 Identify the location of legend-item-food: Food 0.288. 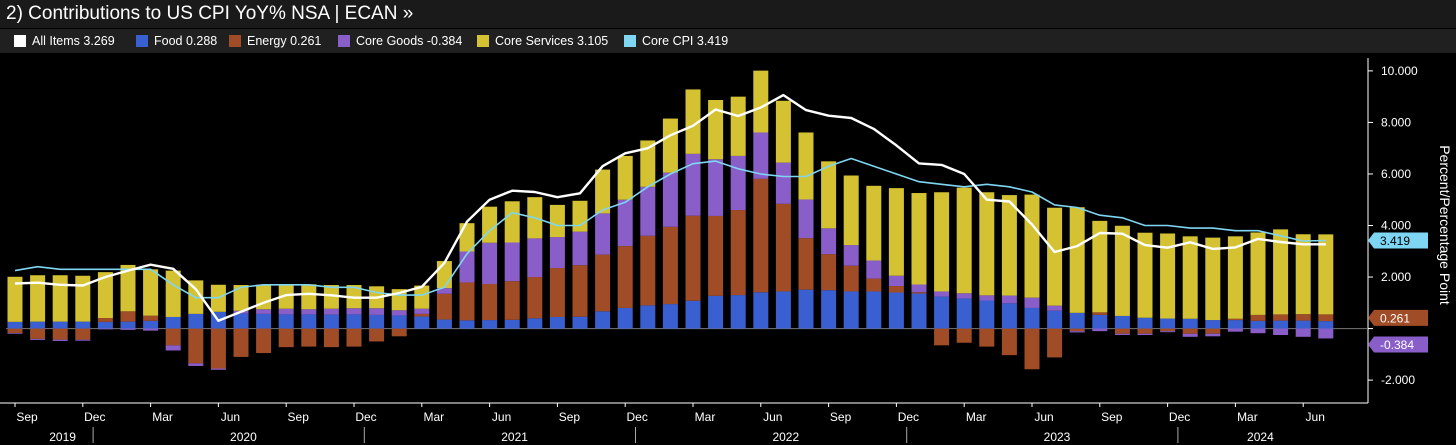
(176, 41).